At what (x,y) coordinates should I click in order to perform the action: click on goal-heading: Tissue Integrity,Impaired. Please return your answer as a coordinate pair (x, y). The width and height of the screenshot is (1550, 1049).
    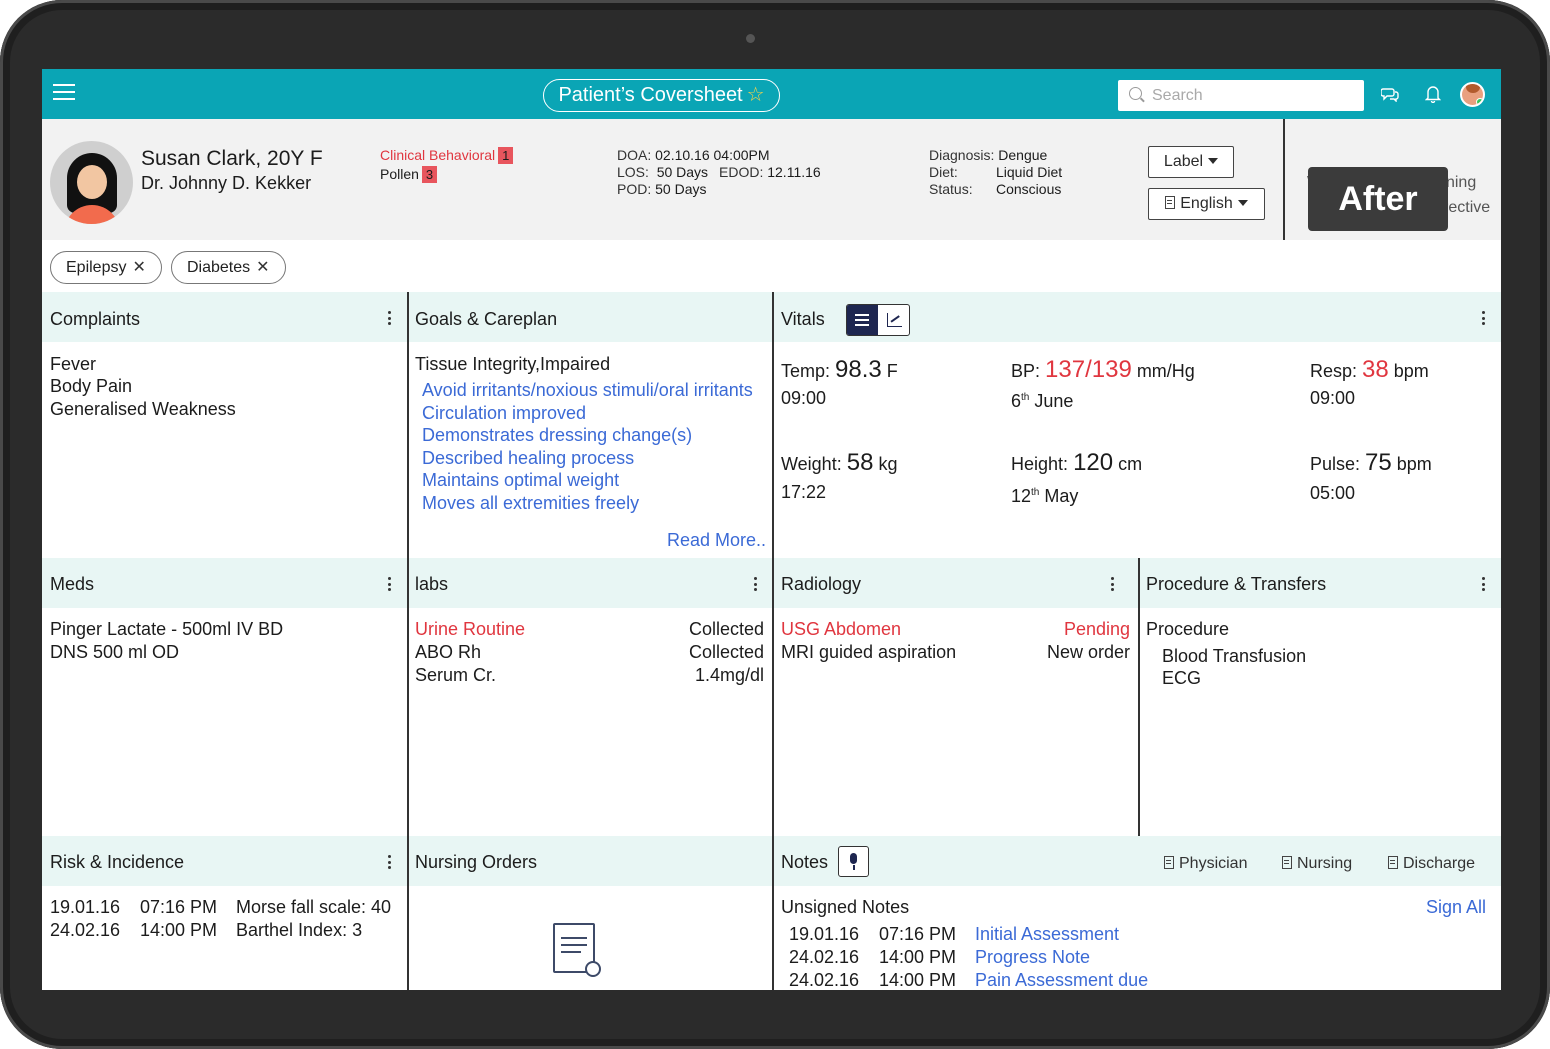
    Looking at the image, I should click on (513, 364).